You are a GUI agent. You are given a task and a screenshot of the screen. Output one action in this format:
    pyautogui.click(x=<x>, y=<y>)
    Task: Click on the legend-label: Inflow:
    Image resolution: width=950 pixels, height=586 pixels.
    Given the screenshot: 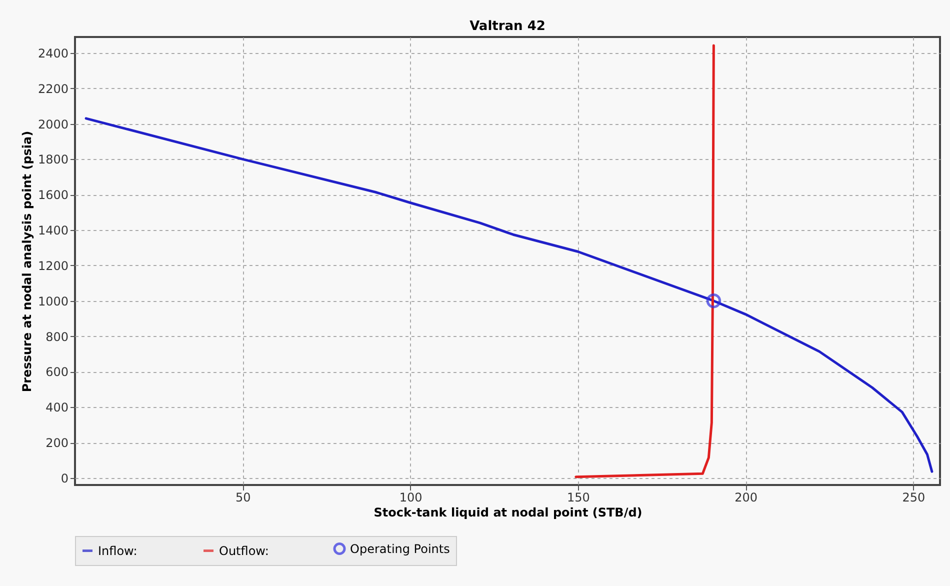 What is the action you would take?
    pyautogui.click(x=118, y=551)
    